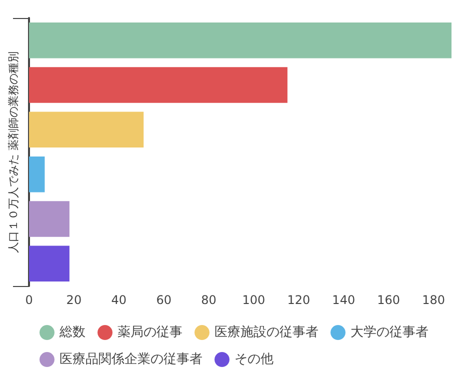  What do you see at coordinates (150, 332) in the screenshot?
I see `legend-label: 薬局の従事` at bounding box center [150, 332].